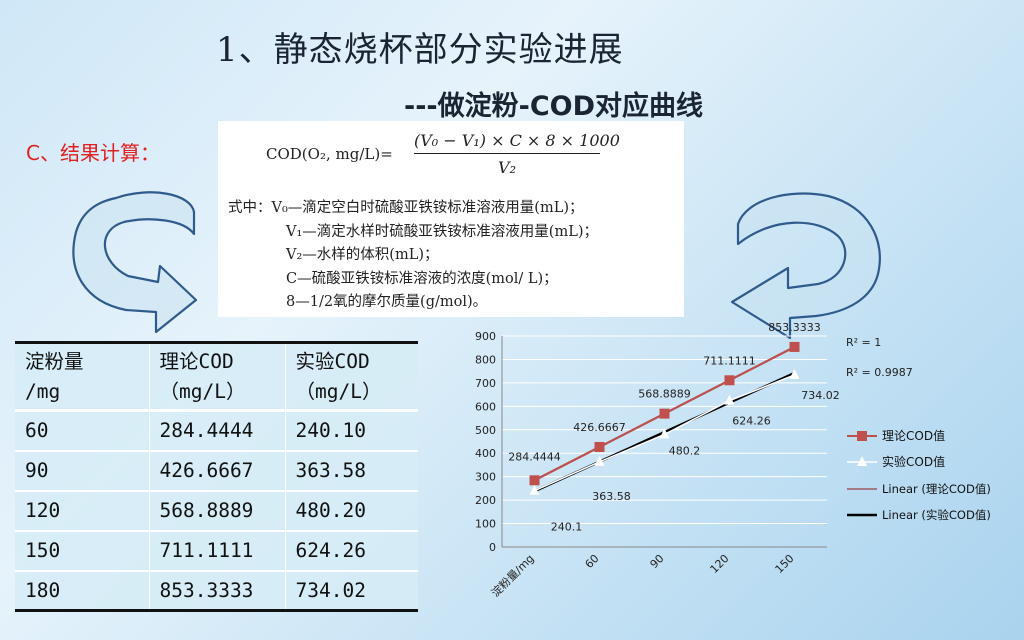 The height and width of the screenshot is (640, 1024). I want to click on table-row: 90 426.6667 363.58, so click(216, 470).